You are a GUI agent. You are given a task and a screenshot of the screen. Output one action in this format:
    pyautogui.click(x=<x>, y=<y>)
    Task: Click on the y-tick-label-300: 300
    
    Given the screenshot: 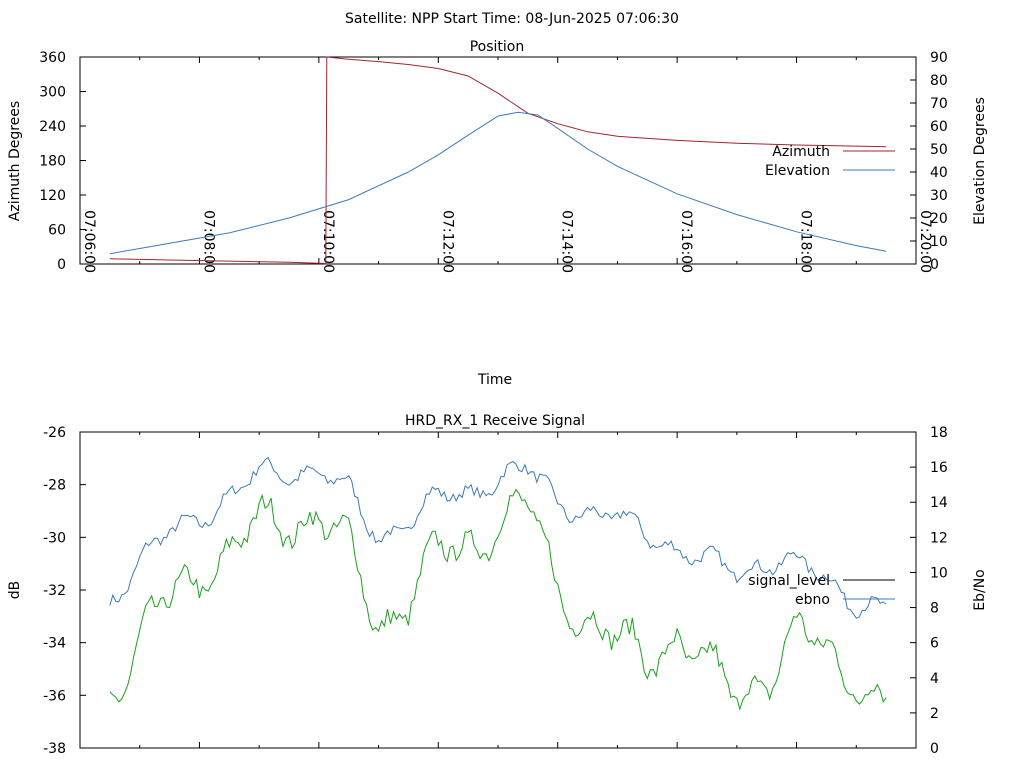 What is the action you would take?
    pyautogui.click(x=52, y=93)
    